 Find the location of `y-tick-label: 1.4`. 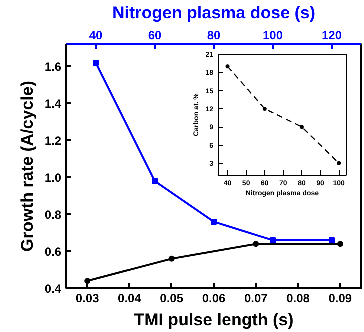

y-tick-label: 1.4 is located at coordinates (53, 104).